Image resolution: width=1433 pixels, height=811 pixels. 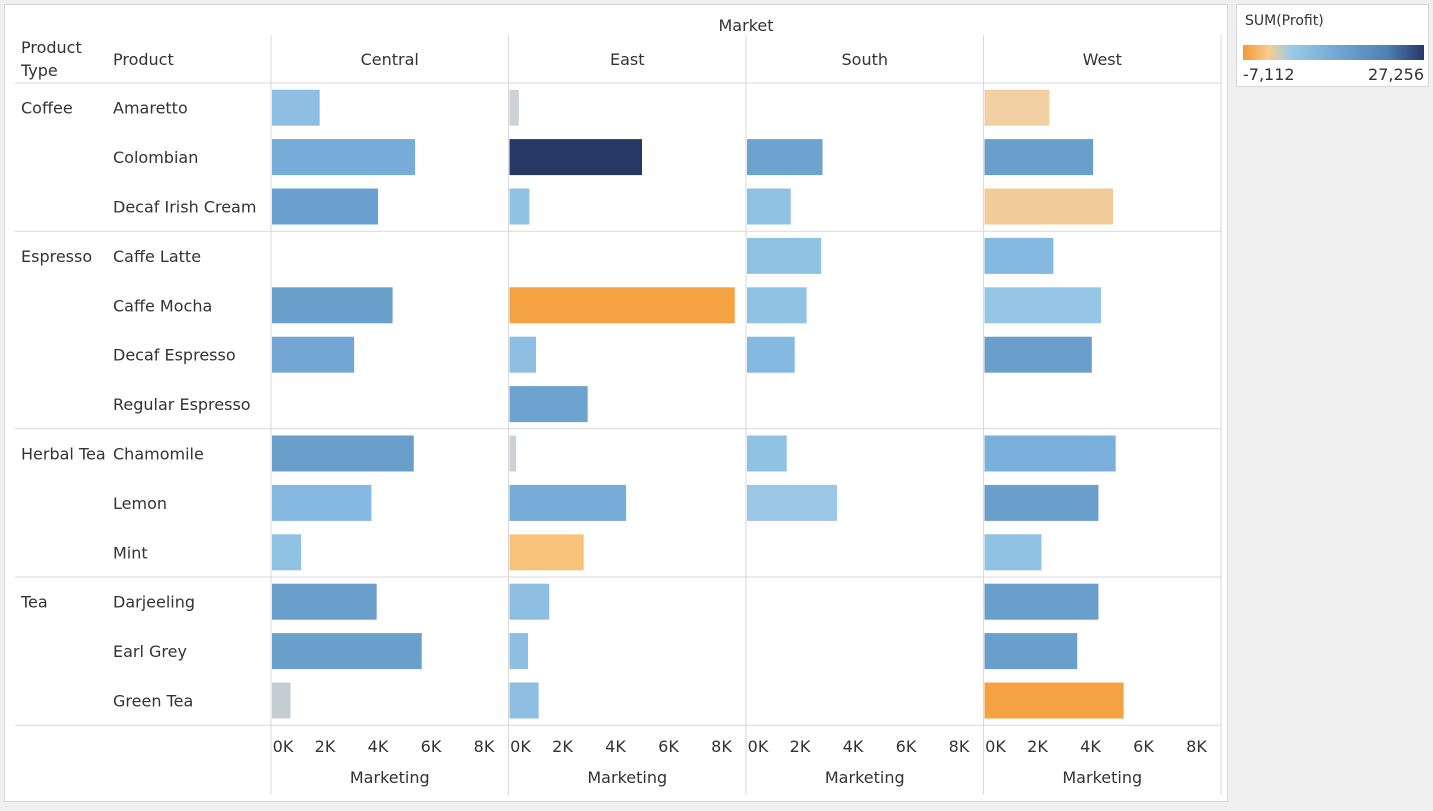 What do you see at coordinates (390, 59) in the screenshot?
I see `column-header-central: Central` at bounding box center [390, 59].